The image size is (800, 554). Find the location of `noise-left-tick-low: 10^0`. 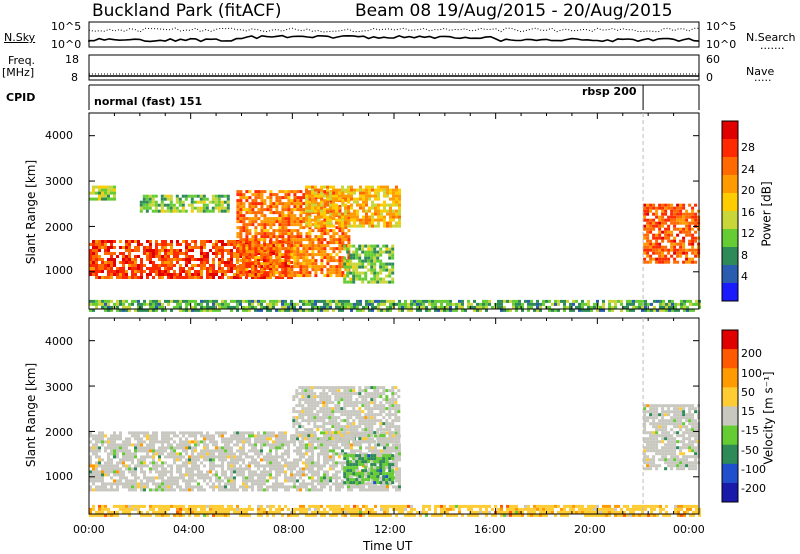

noise-left-tick-low: 10^0 is located at coordinates (66, 44).